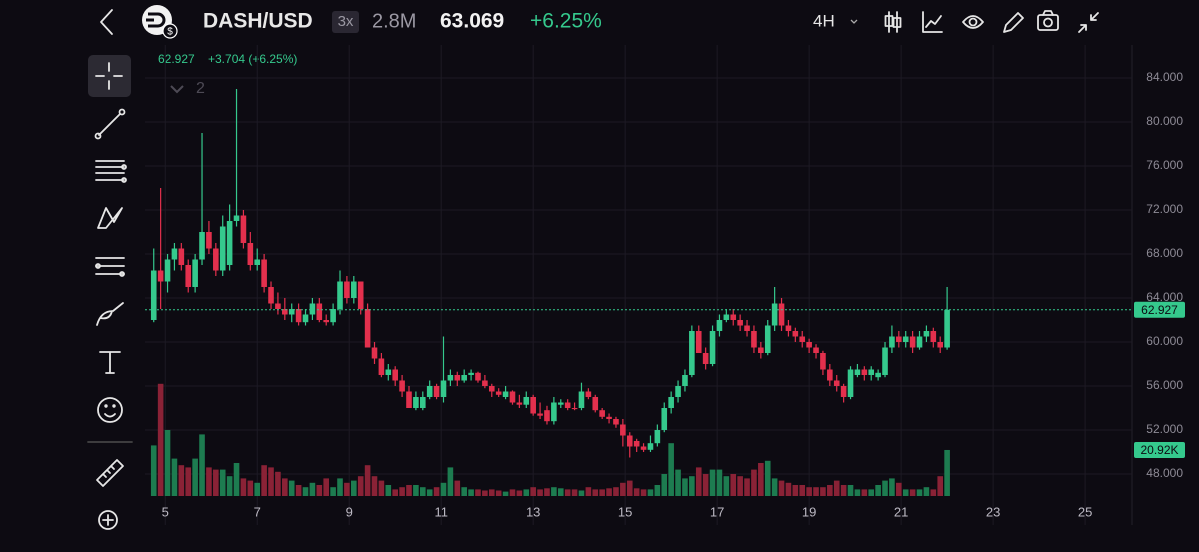  I want to click on eye-icon, so click(973, 22).